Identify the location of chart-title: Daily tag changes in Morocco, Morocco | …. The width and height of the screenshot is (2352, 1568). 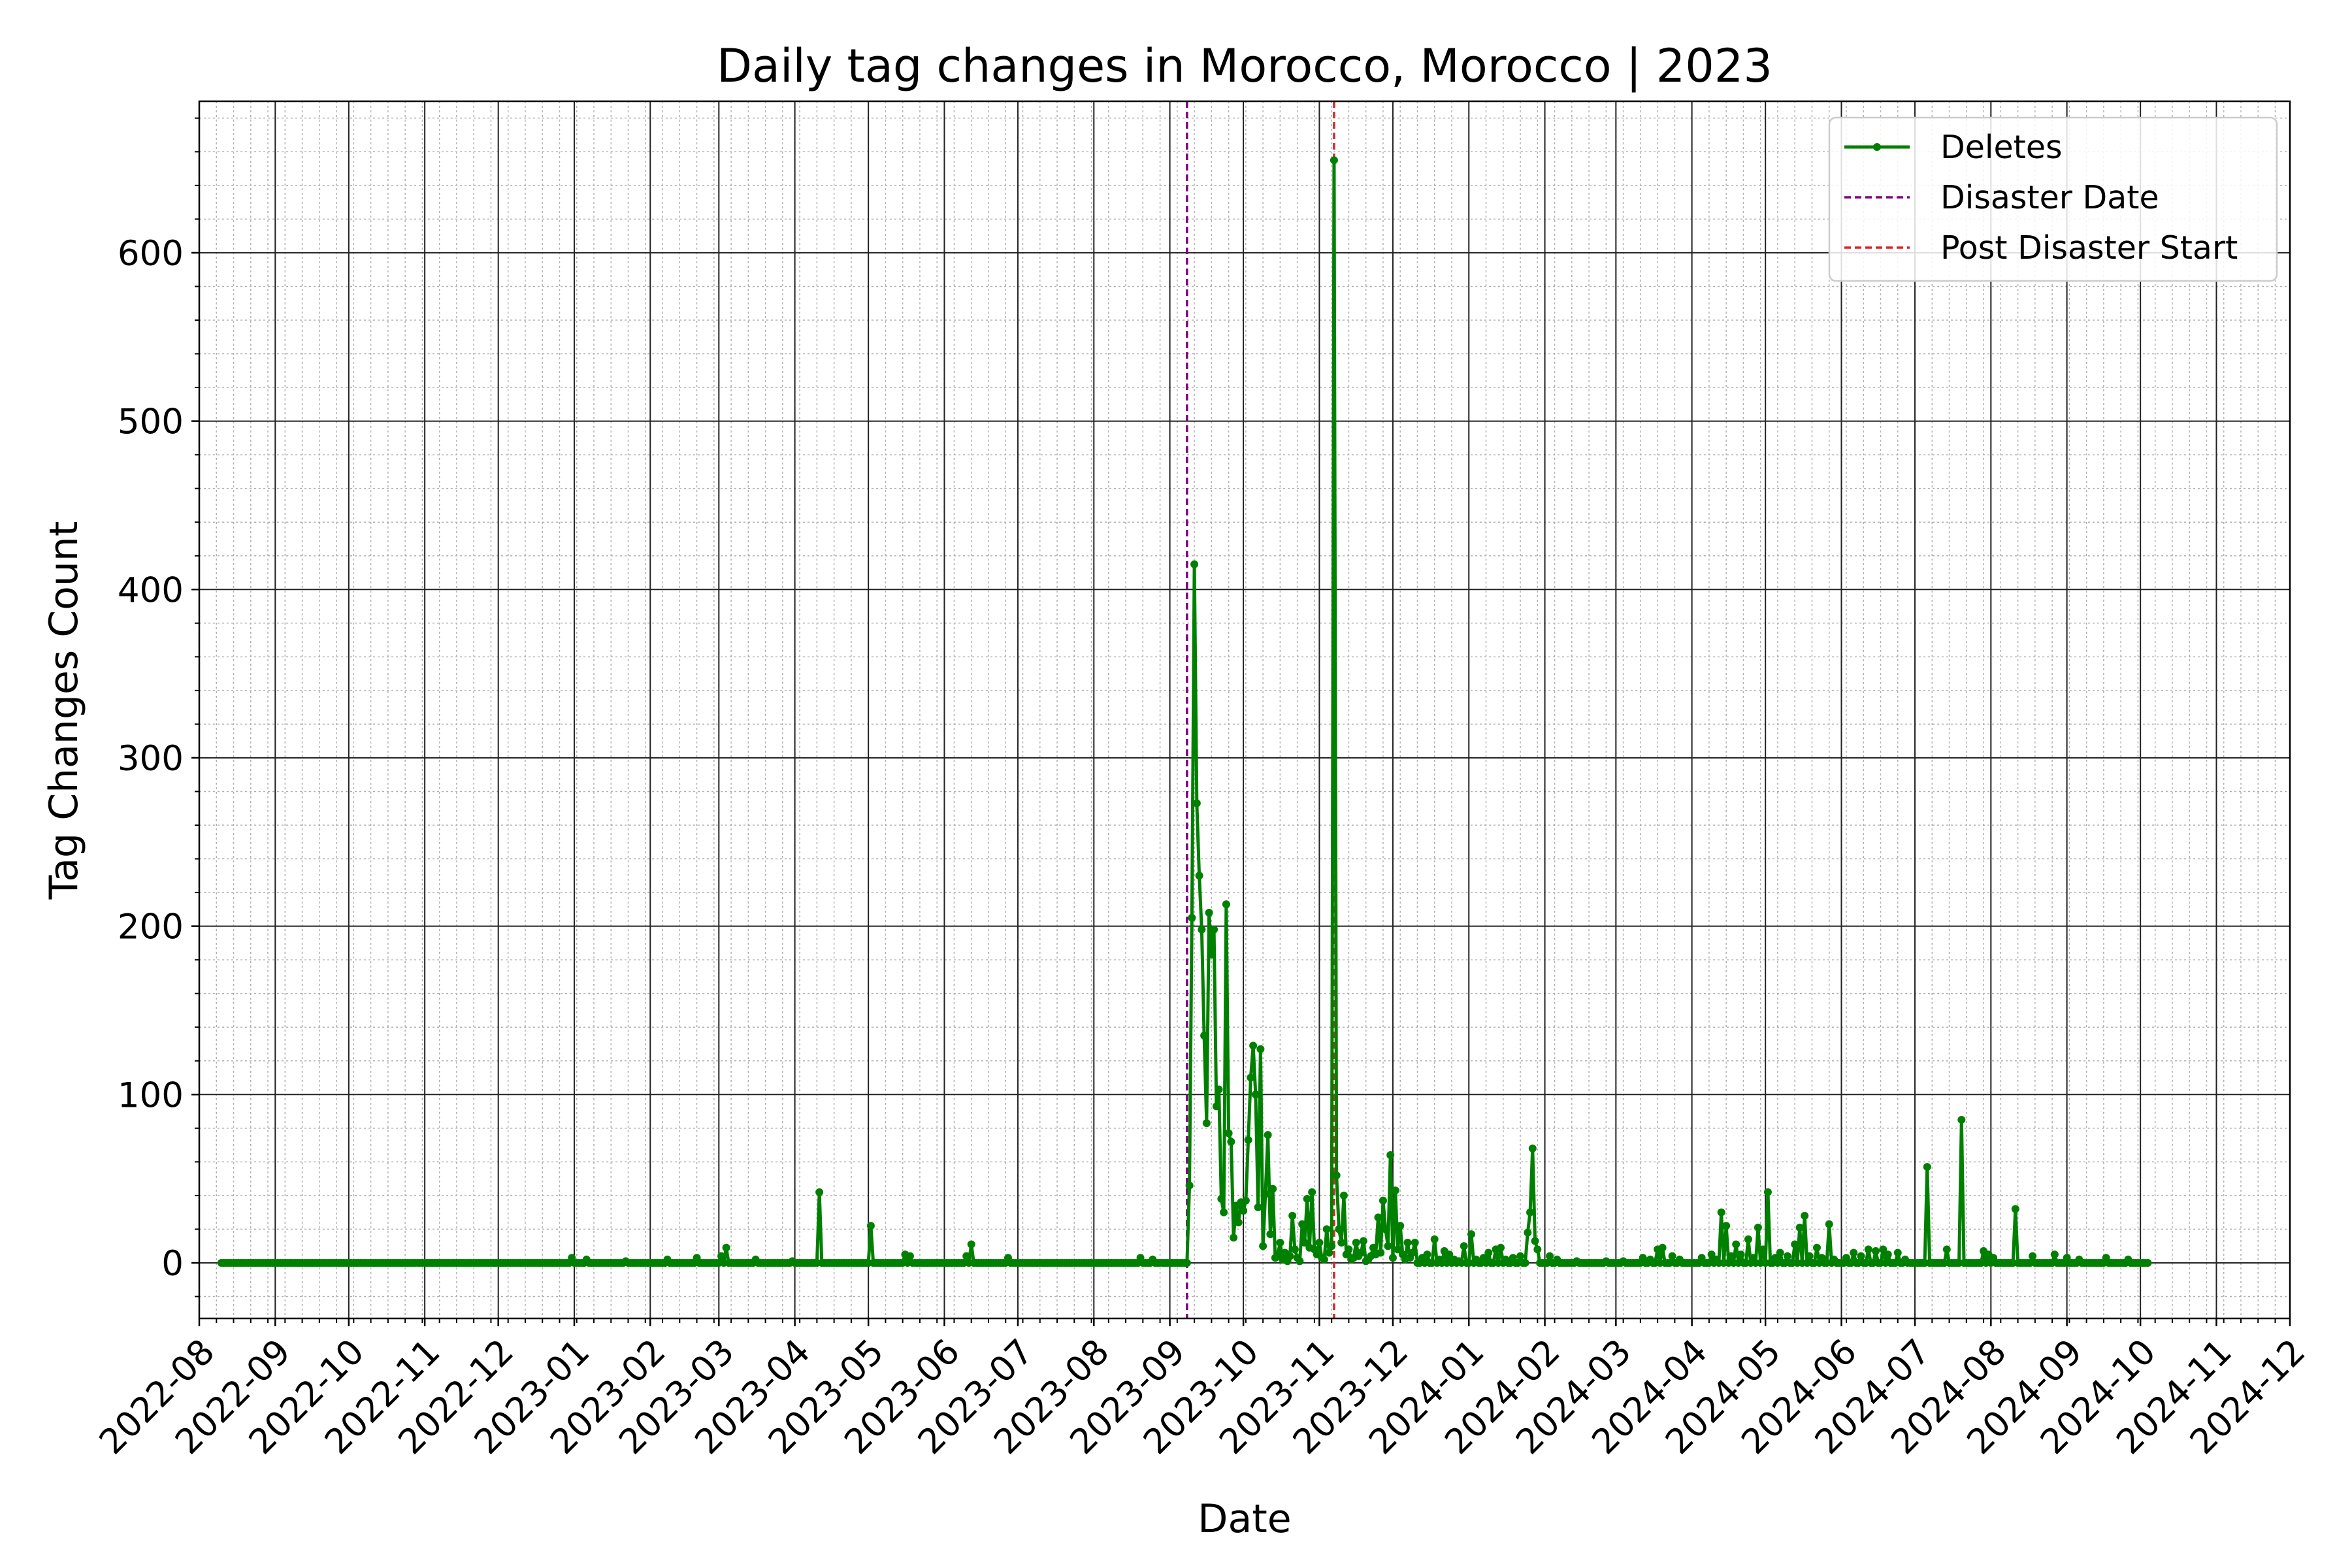
(1244, 66).